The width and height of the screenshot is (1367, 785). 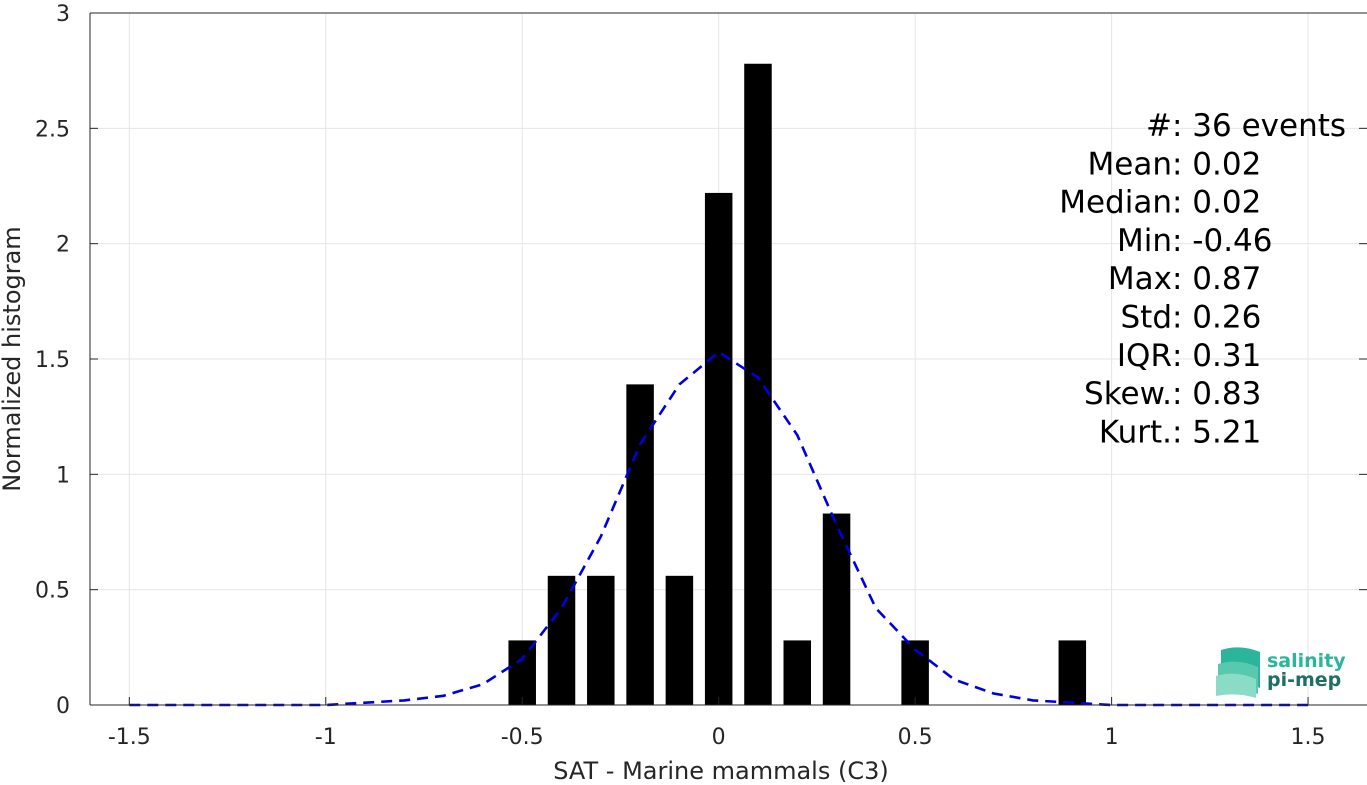 What do you see at coordinates (1216, 279) in the screenshot?
I see `stat-value-4: : 0.87` at bounding box center [1216, 279].